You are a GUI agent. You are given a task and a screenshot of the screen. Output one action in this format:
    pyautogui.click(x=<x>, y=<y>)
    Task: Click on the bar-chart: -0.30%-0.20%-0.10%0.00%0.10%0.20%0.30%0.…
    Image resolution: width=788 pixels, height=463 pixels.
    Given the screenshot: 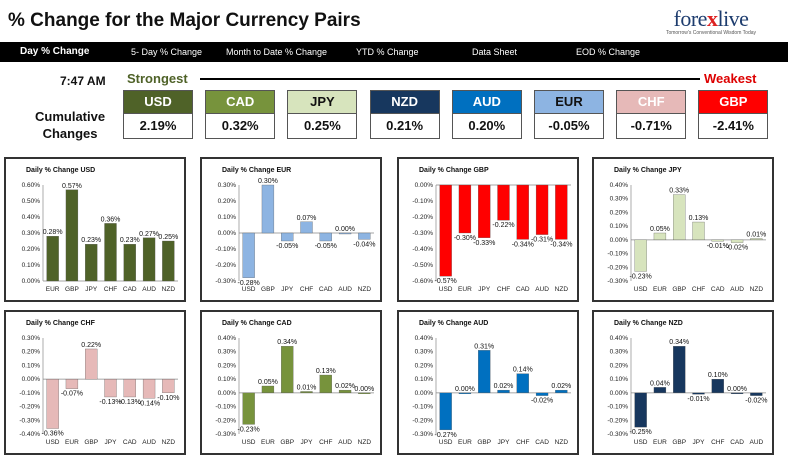 What is the action you would take?
    pyautogui.click(x=683, y=382)
    